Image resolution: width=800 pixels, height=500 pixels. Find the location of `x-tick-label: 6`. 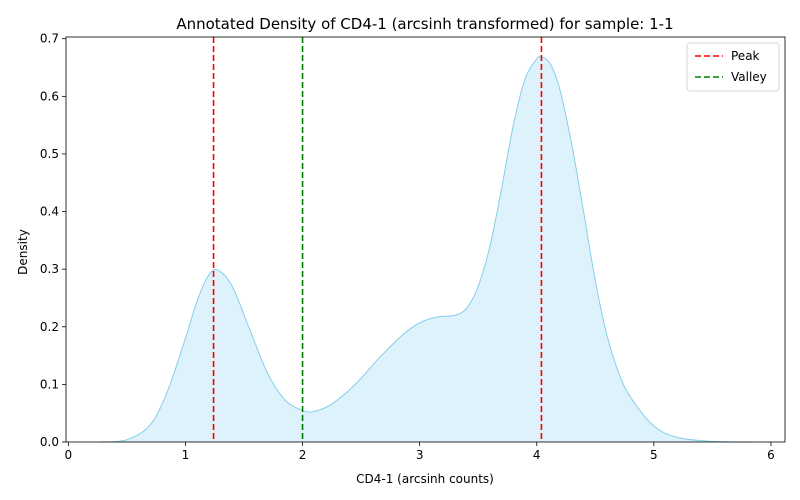

x-tick-label: 6 is located at coordinates (771, 455).